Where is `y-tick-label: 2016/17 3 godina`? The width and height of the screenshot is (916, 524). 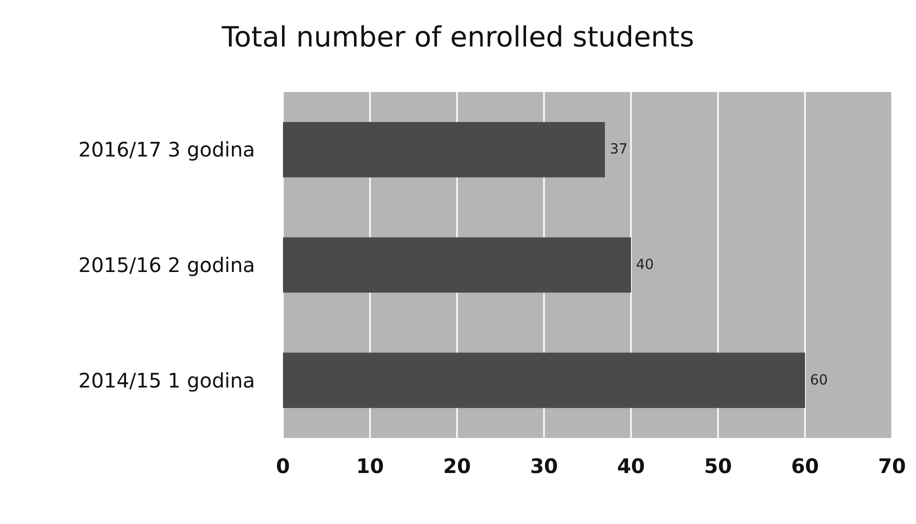
y-tick-label: 2016/17 3 godina is located at coordinates (166, 150).